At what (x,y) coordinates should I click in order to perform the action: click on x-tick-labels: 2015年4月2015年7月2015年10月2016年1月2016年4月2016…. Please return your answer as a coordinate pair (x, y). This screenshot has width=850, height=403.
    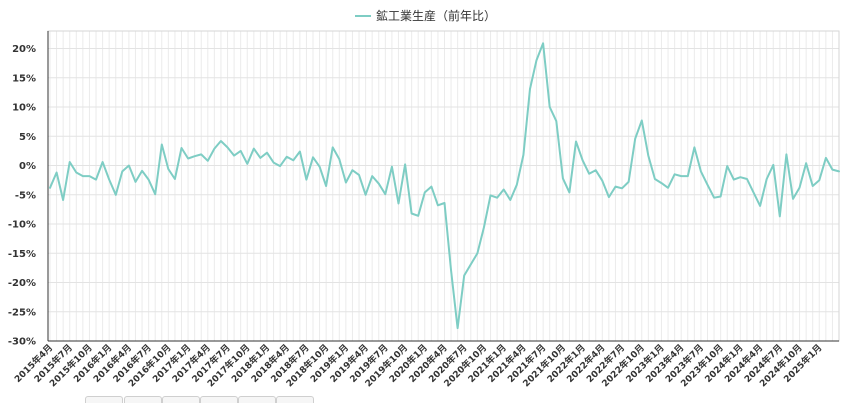
    Looking at the image, I should click on (418, 366).